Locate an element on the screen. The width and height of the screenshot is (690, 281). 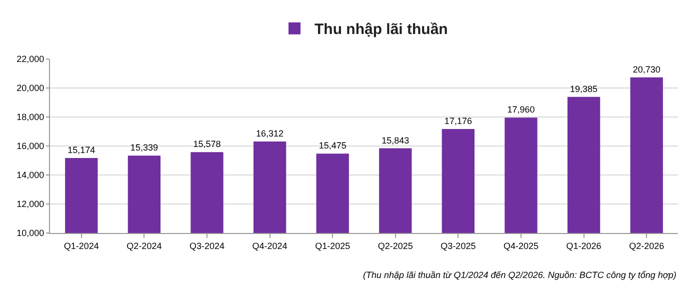
data-label: 16,312 is located at coordinates (270, 133).